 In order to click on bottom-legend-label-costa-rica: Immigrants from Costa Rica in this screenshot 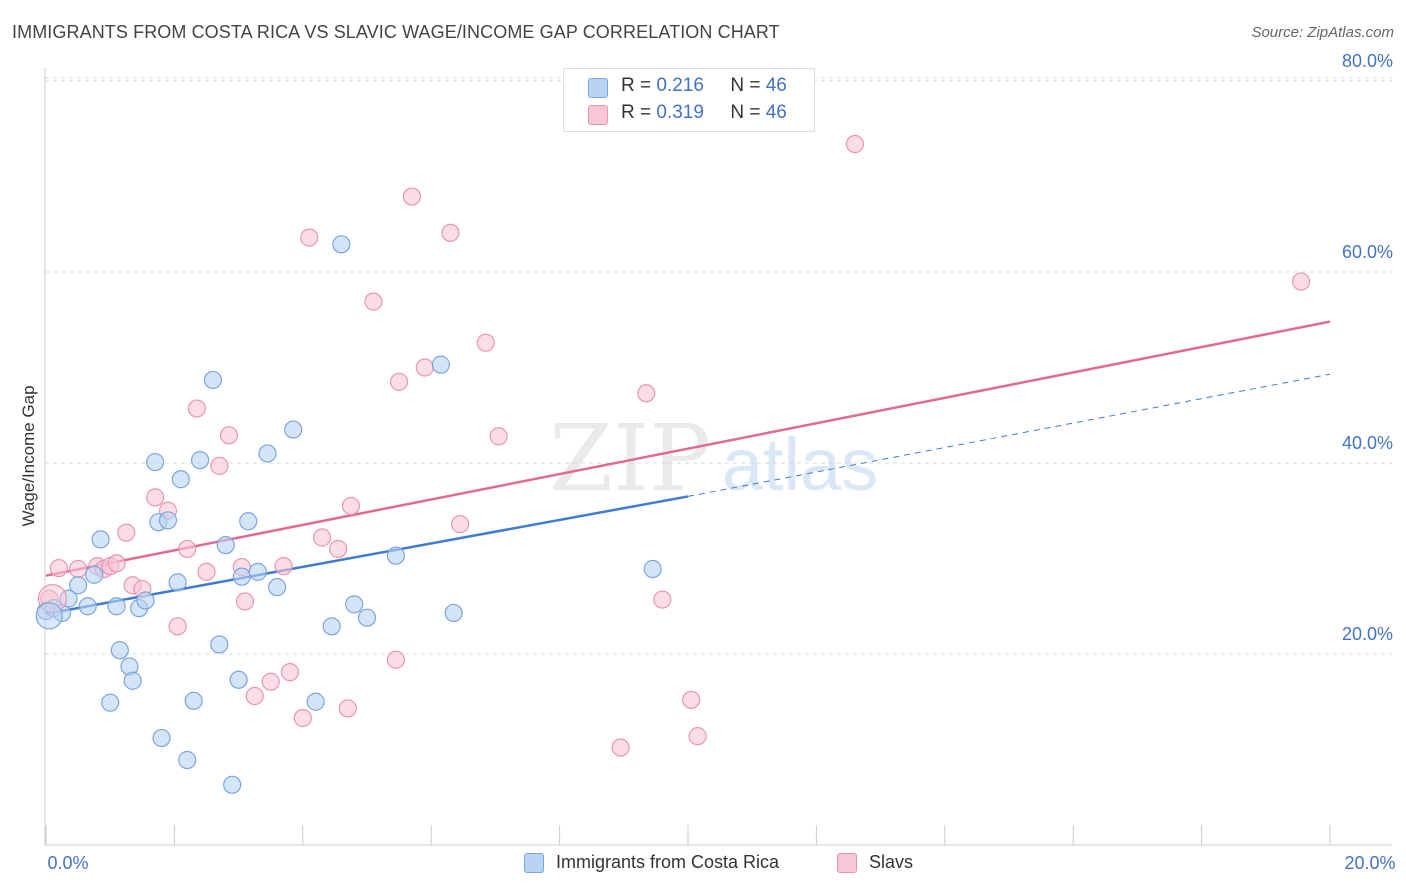, I will do `click(668, 862)`.